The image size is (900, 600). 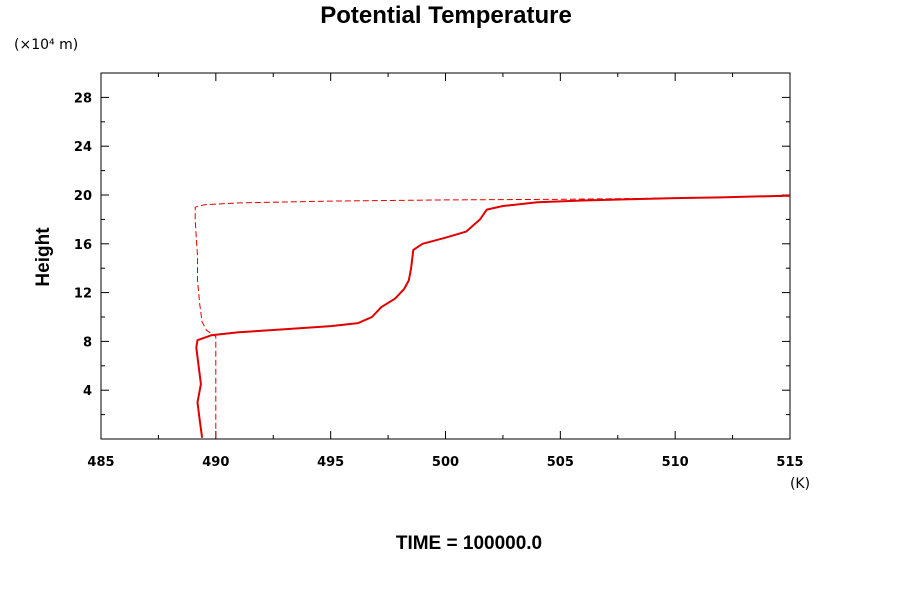 What do you see at coordinates (83, 147) in the screenshot?
I see `y-tick-label: 24` at bounding box center [83, 147].